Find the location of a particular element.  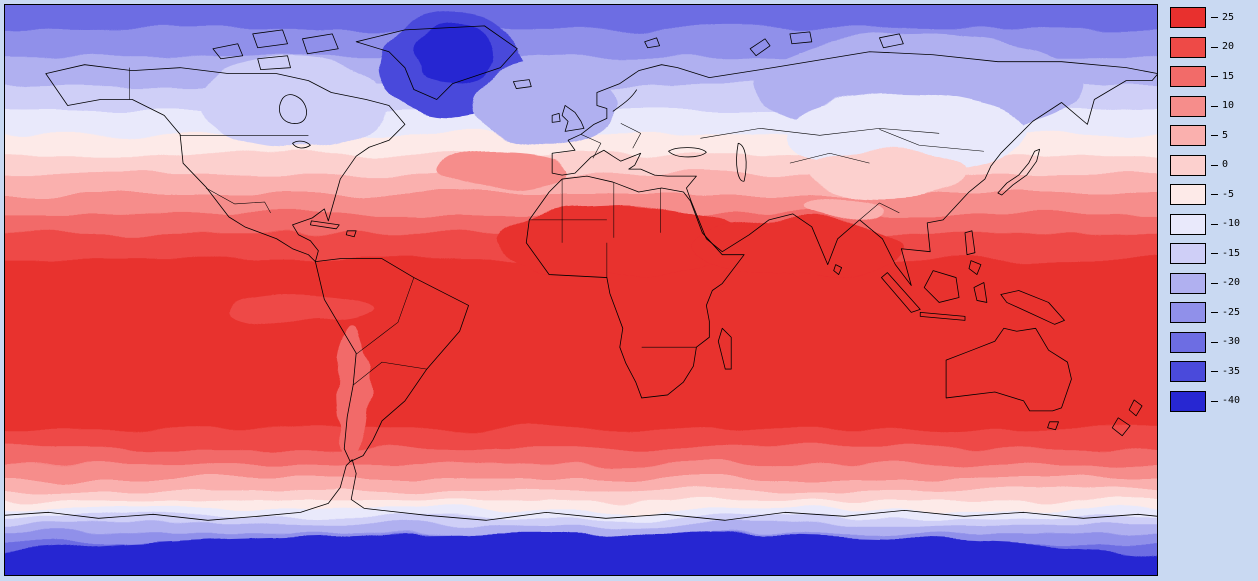

legend-value: -20 is located at coordinates (1231, 282).